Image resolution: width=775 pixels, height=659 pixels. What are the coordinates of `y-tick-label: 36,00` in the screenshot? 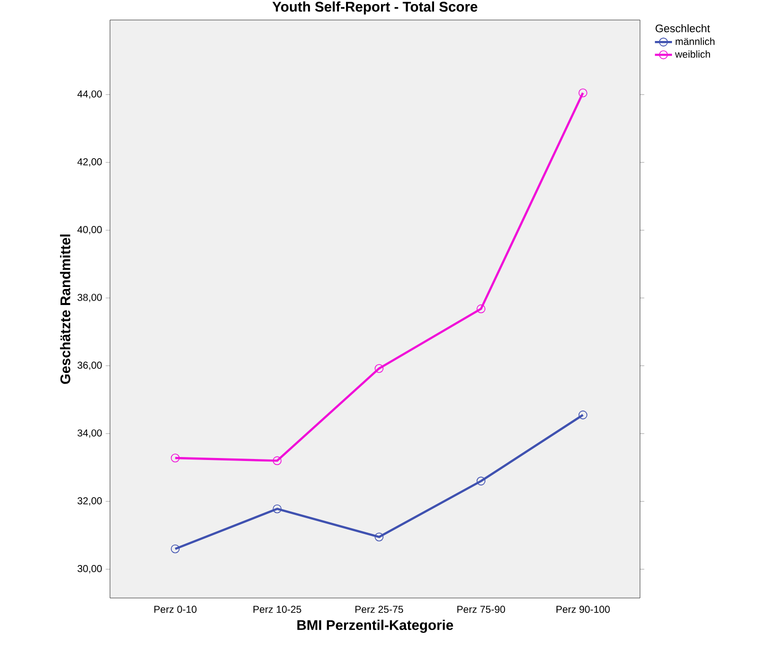 It's located at (90, 366).